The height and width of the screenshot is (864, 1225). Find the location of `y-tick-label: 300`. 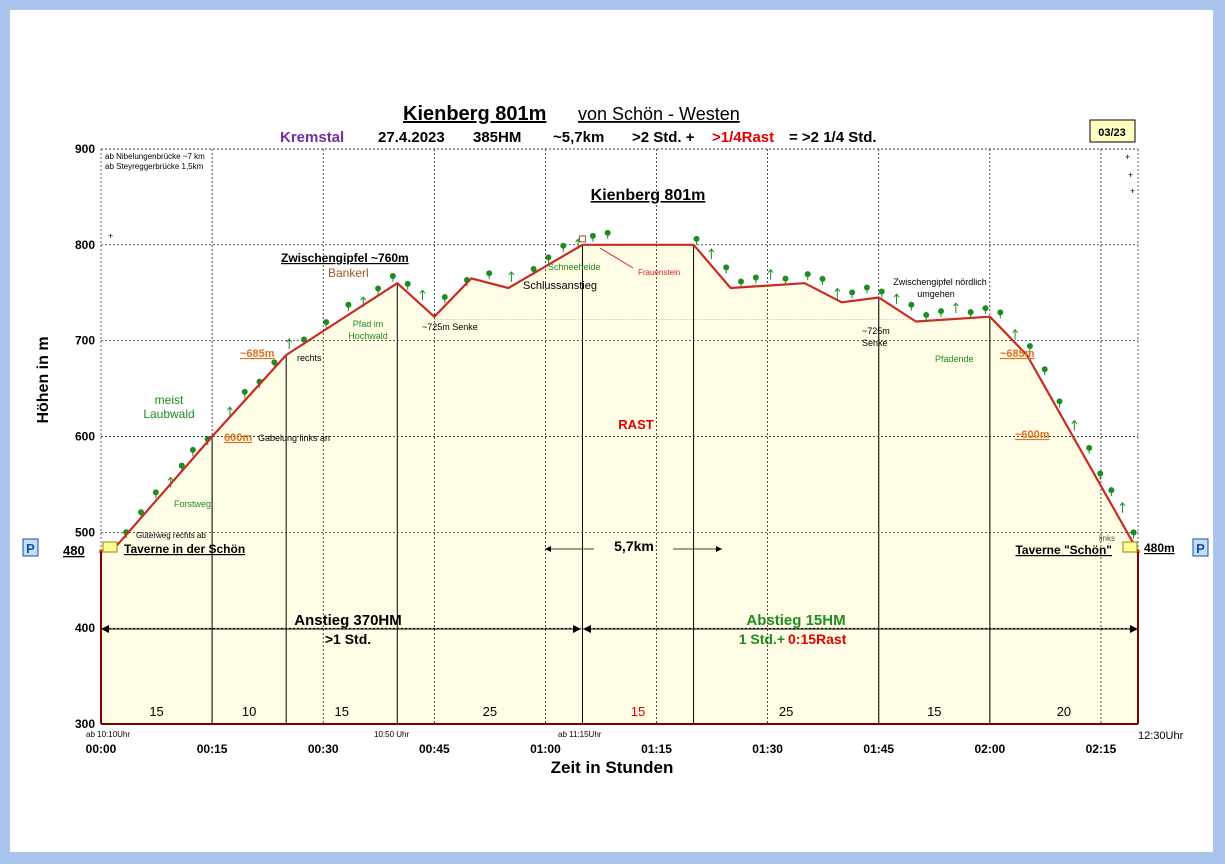

y-tick-label: 300 is located at coordinates (85, 724).